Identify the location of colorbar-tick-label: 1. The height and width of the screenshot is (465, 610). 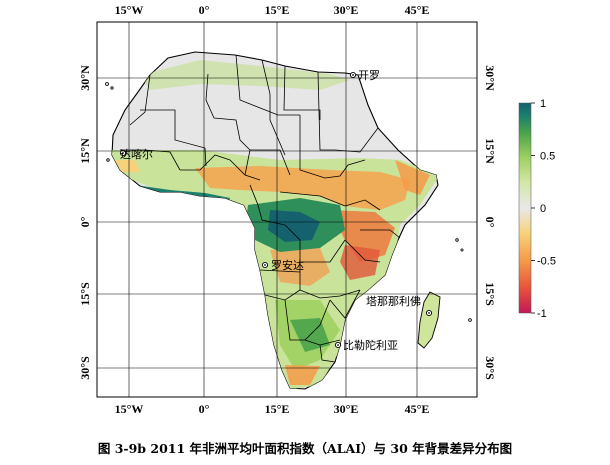
(543, 104).